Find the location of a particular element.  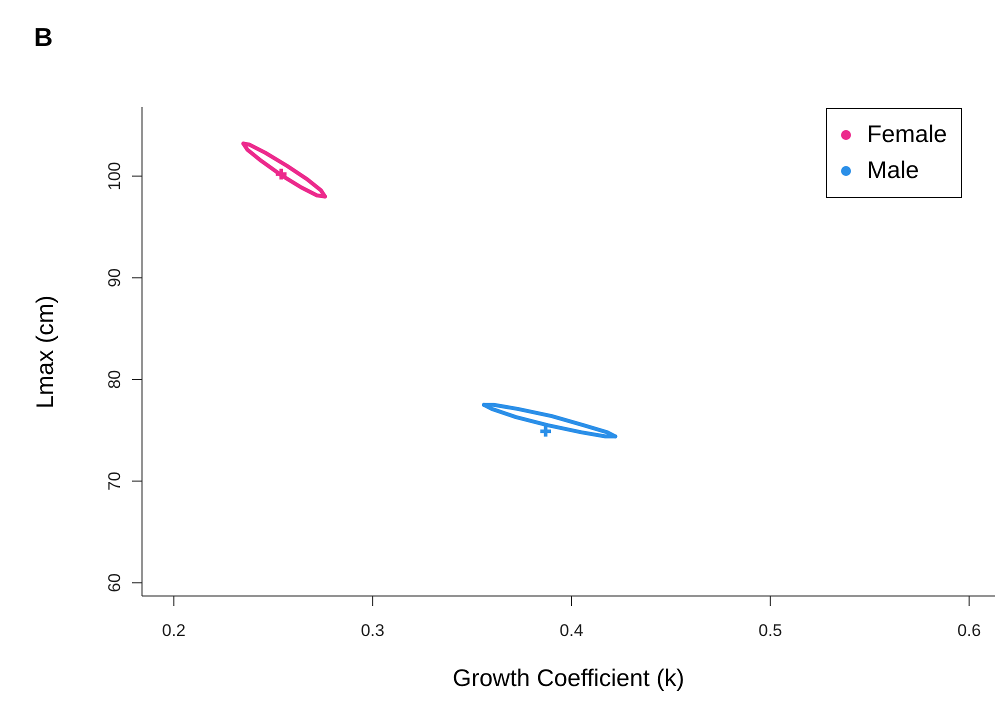

chart-title: B is located at coordinates (43, 37).